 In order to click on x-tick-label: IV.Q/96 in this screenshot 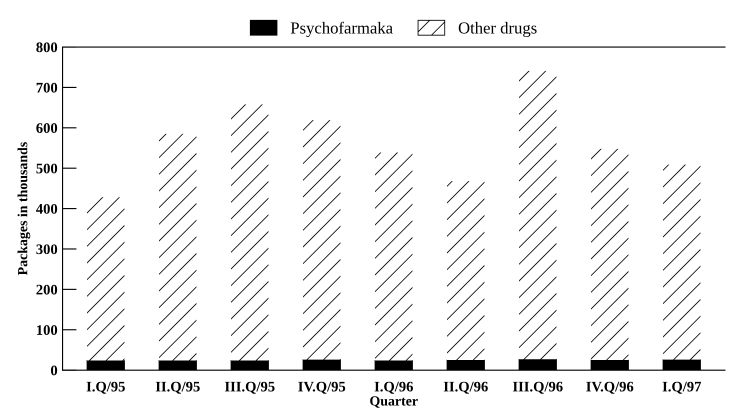, I will do `click(610, 388)`.